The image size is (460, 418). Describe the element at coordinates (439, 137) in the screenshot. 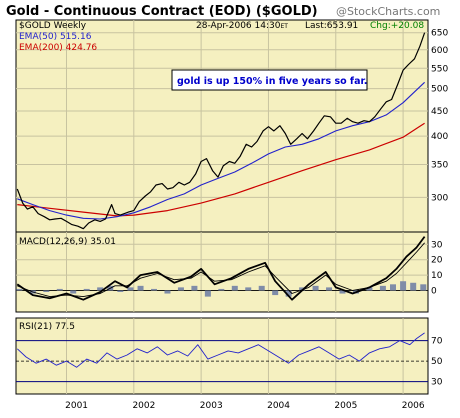

I see `price-tick-label: 400` at that location.